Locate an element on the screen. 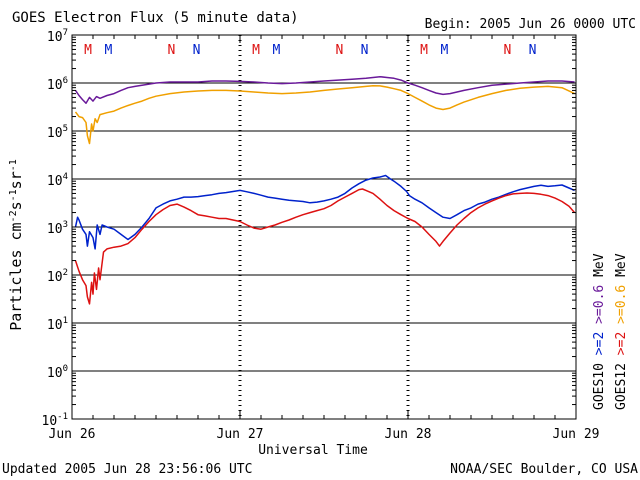 The image size is (640, 480). y-tick-label: 10² is located at coordinates (57, 276).